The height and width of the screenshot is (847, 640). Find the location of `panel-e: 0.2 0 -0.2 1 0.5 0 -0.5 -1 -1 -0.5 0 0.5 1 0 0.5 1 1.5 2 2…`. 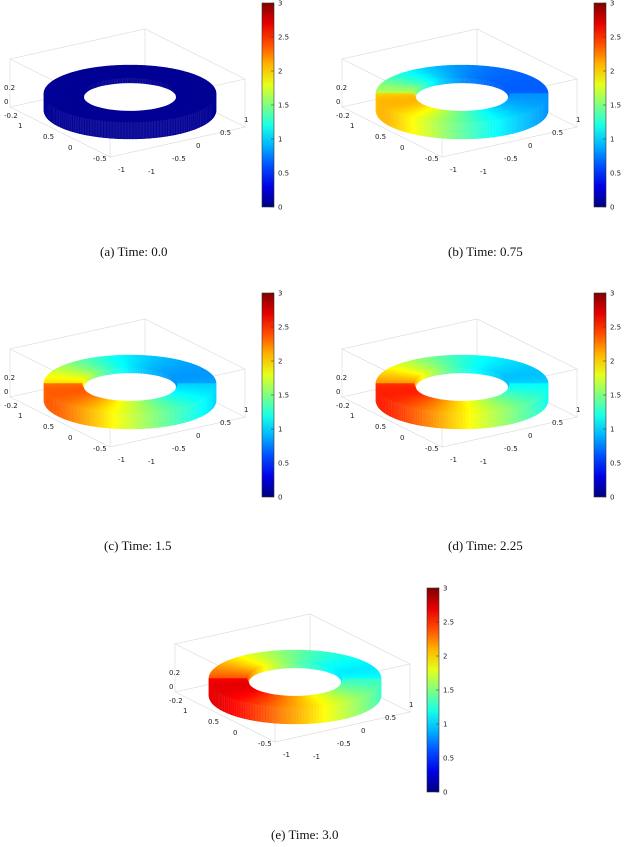

panel-e: 0.2 0 -0.2 1 0.5 0 -0.5 -1 -1 -0.5 0 0.5 1 0 0.5 1 1.5 2 2… is located at coordinates (315, 695).